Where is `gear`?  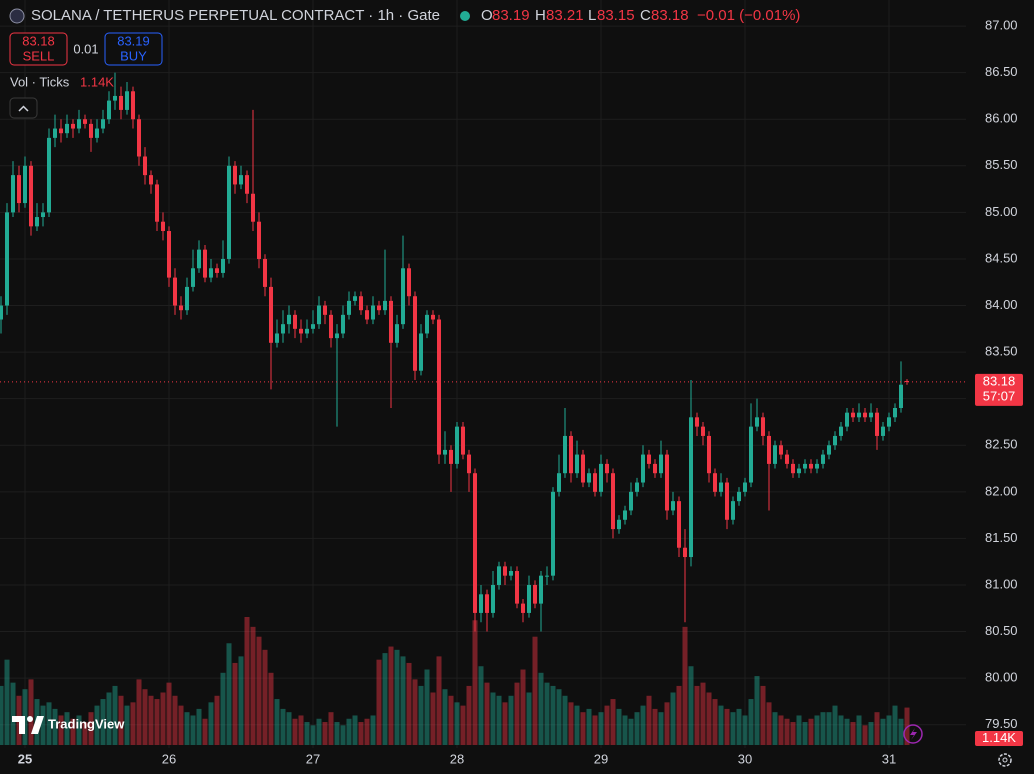
gear is located at coordinates (1005, 760).